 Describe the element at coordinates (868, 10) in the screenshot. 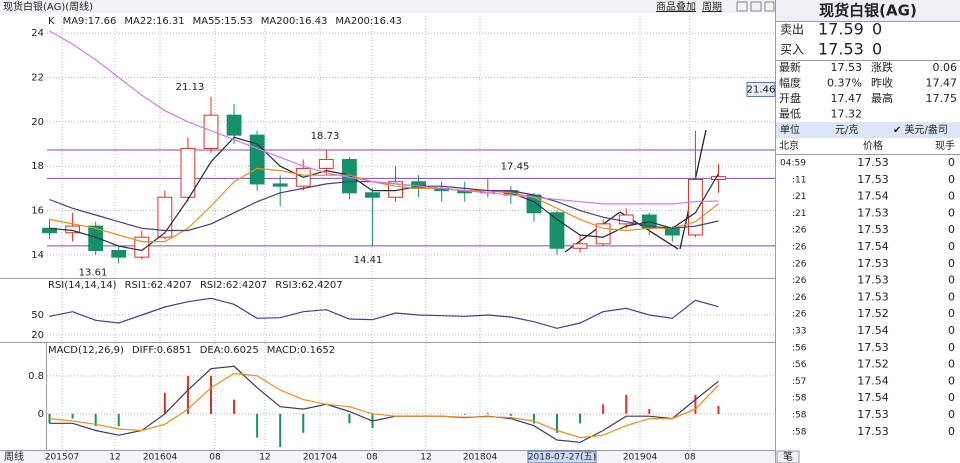

I see `quote-title-bar` at that location.